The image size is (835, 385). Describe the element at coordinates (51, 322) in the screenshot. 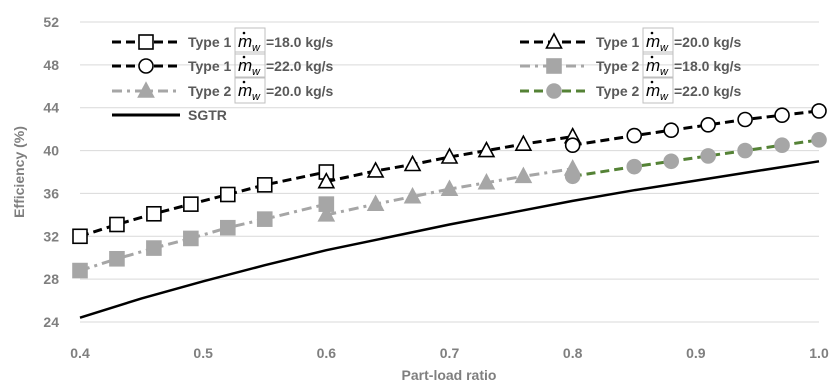

I see `y-tick-label: 24` at that location.